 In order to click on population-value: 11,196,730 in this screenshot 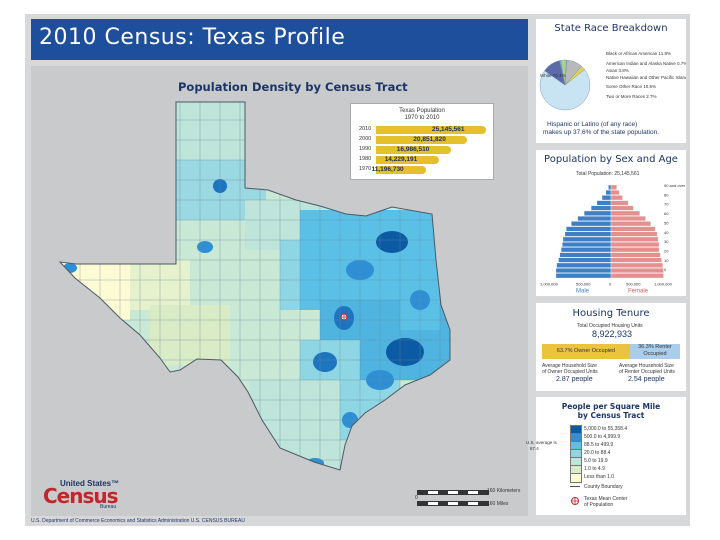, I will do `click(387, 169)`.